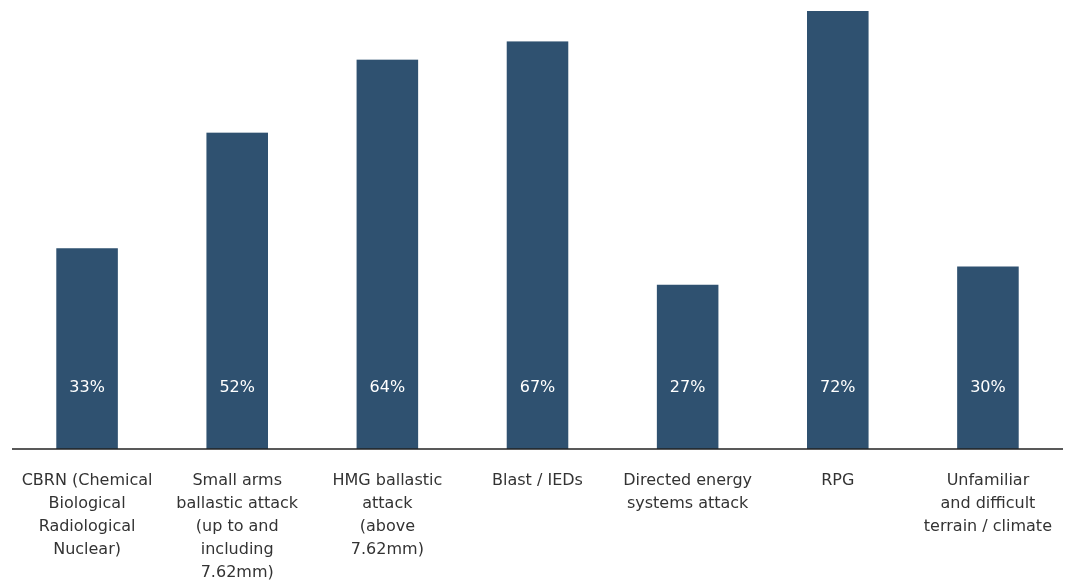  Describe the element at coordinates (838, 479) in the screenshot. I see `x-tick-label: RPG` at that location.